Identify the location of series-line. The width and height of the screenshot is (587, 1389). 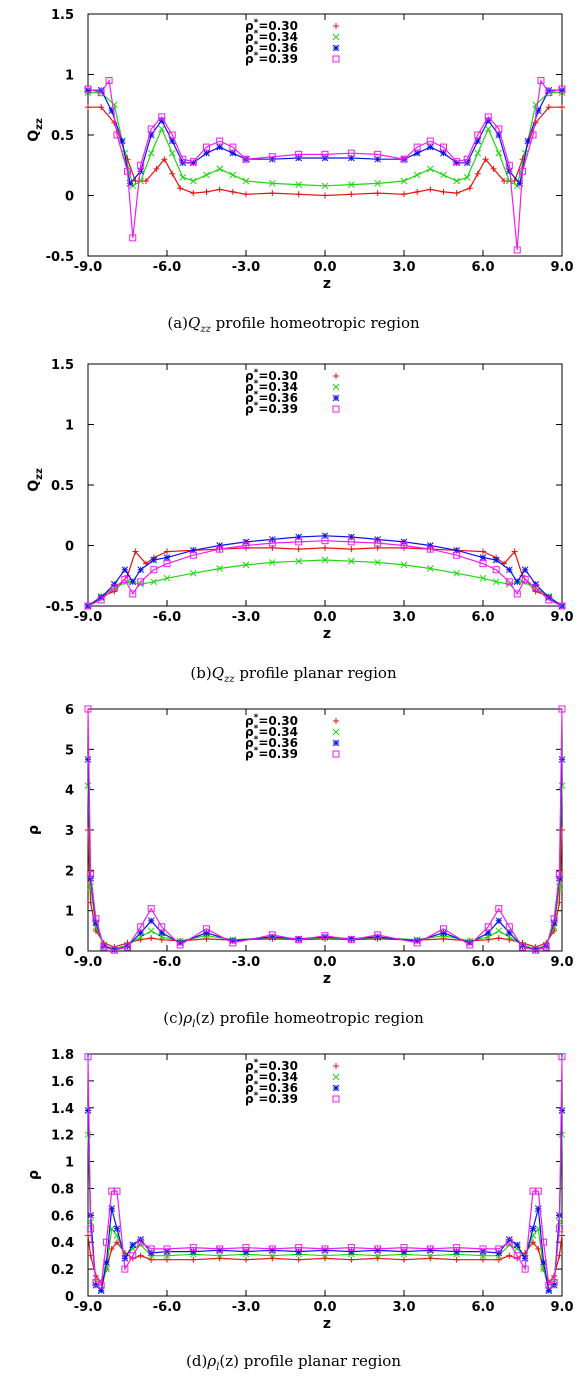
(325, 1201).